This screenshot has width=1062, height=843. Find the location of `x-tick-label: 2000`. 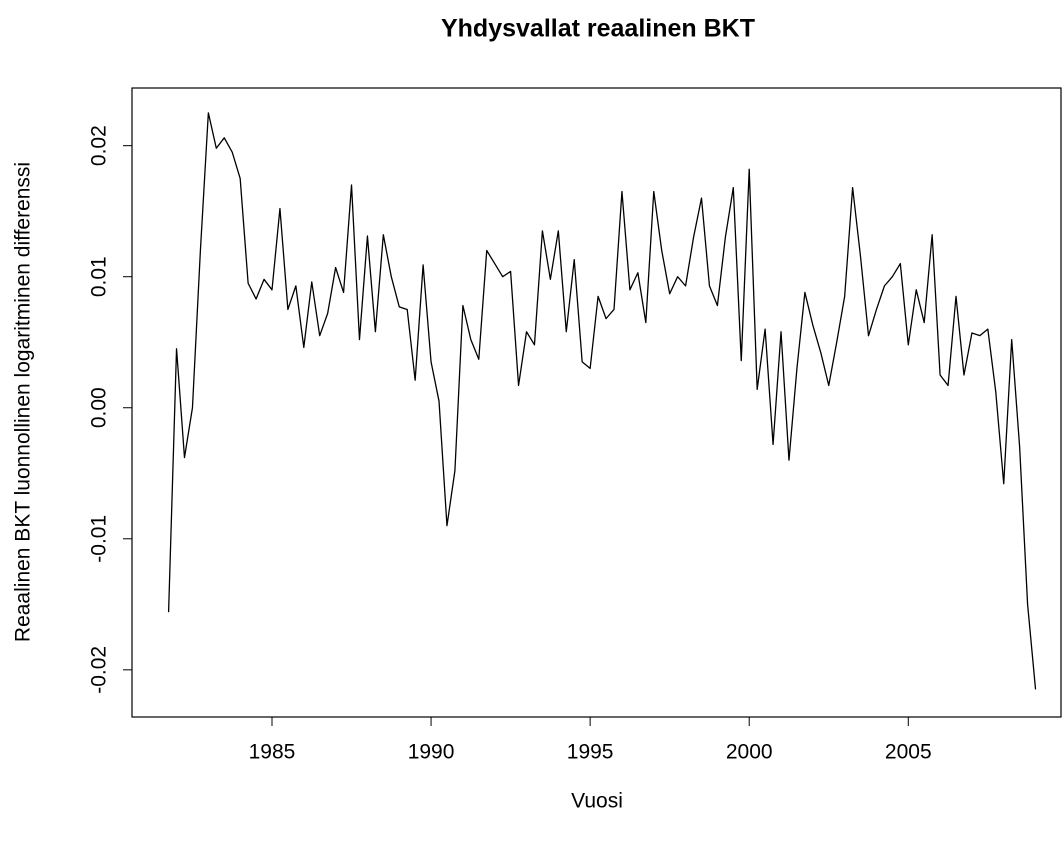

x-tick-label: 2000 is located at coordinates (749, 752).